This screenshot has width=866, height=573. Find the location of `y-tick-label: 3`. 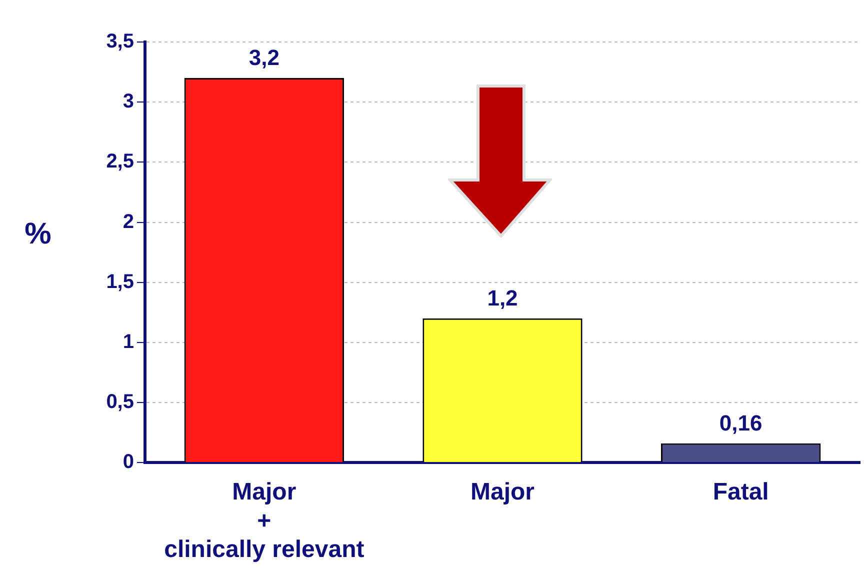

y-tick-label: 3 is located at coordinates (128, 101).